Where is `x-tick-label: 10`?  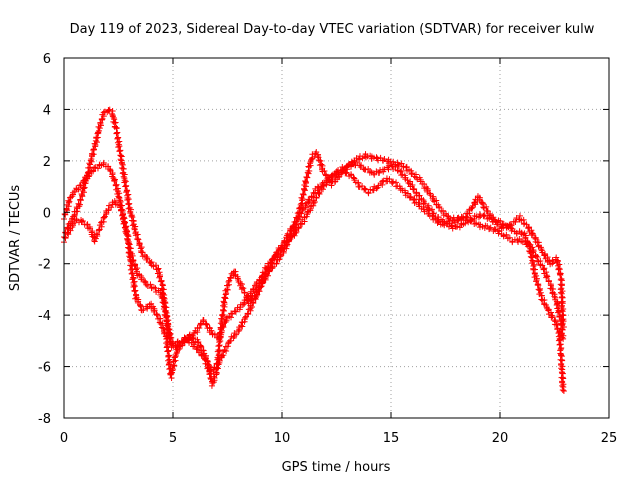 x-tick-label: 10 is located at coordinates (282, 438).